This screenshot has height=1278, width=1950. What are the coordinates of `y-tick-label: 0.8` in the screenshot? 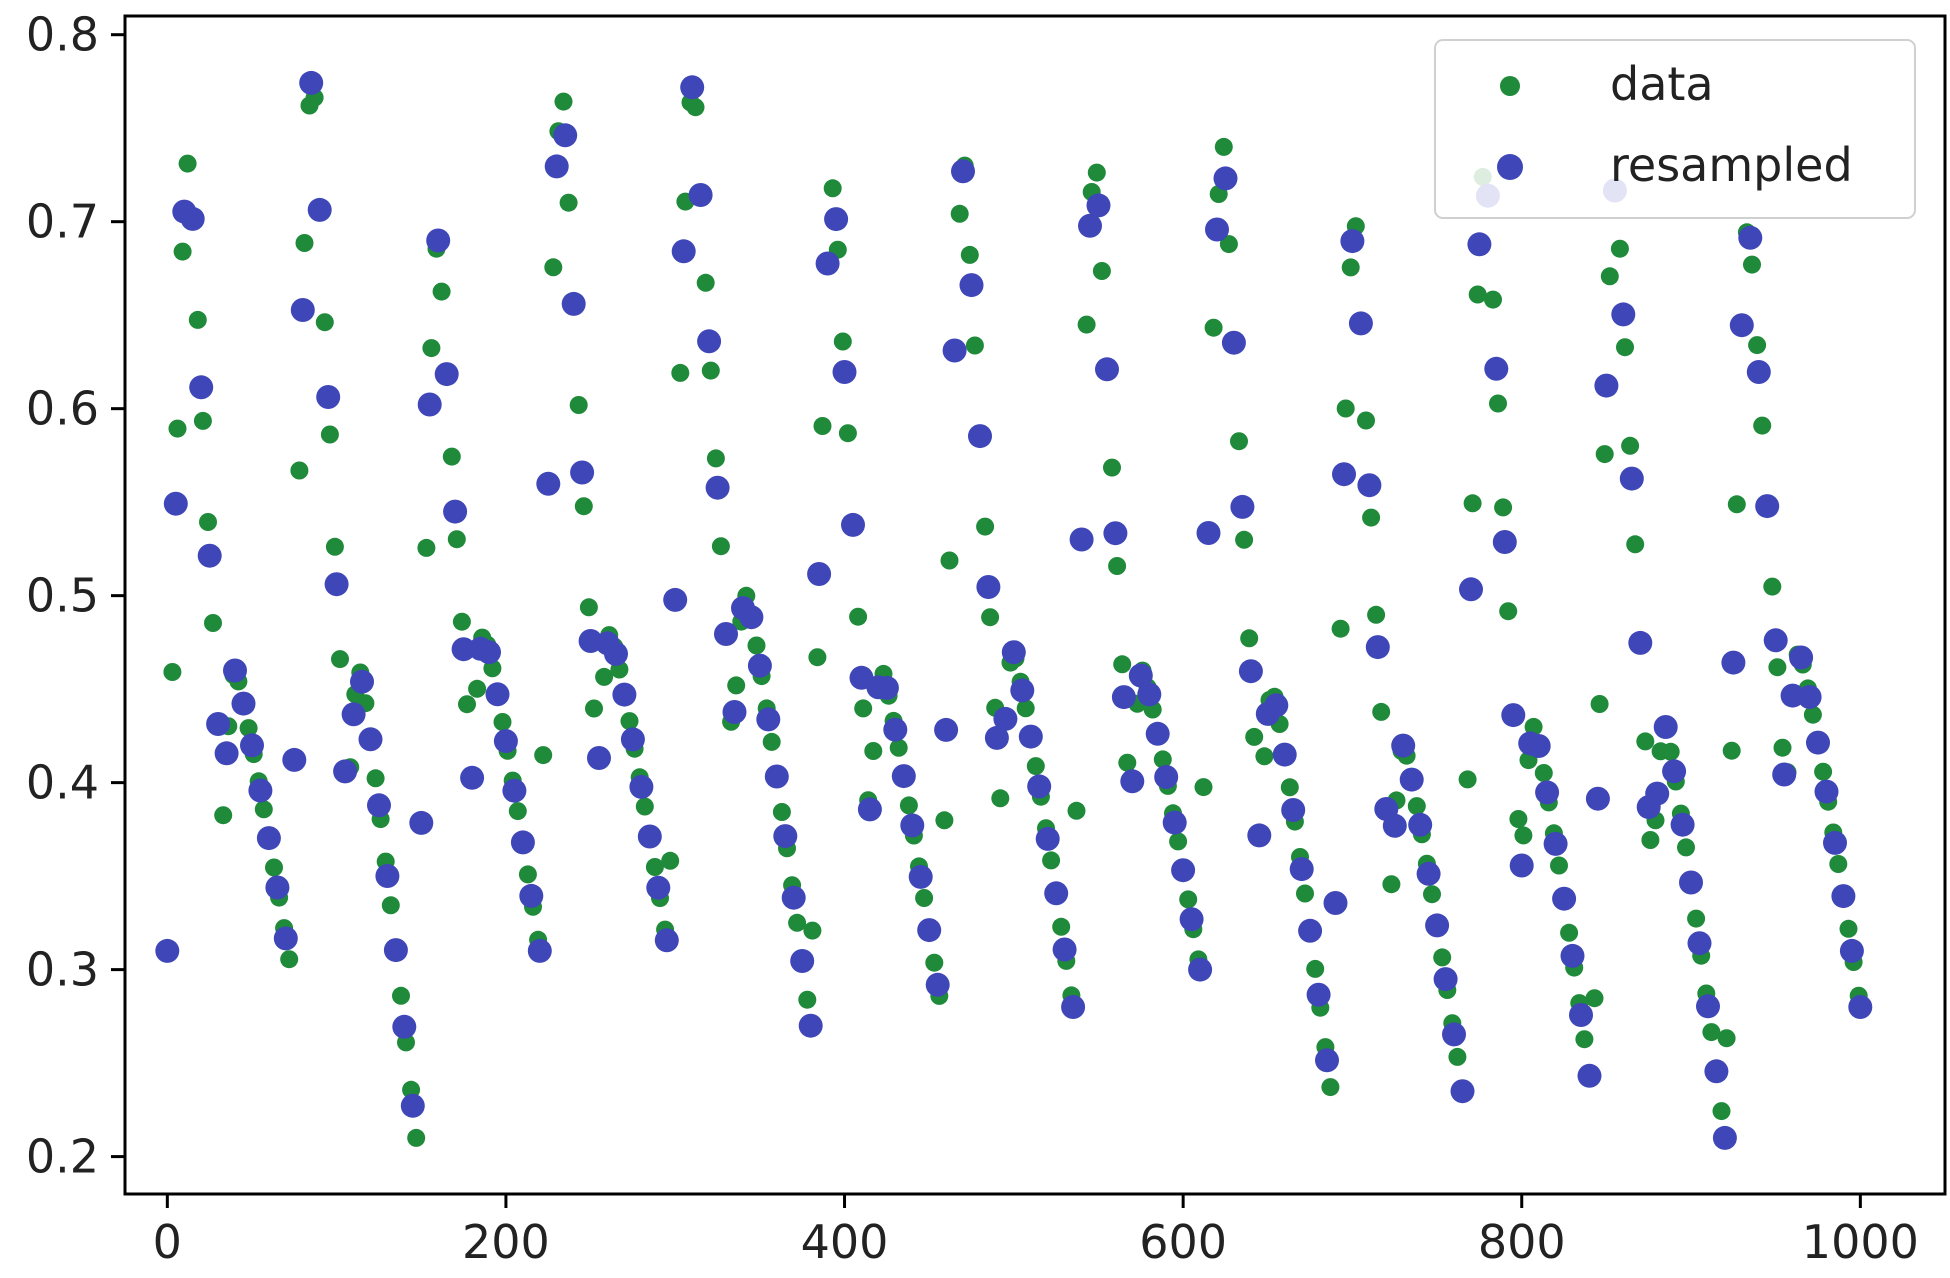 It's located at (62, 35).